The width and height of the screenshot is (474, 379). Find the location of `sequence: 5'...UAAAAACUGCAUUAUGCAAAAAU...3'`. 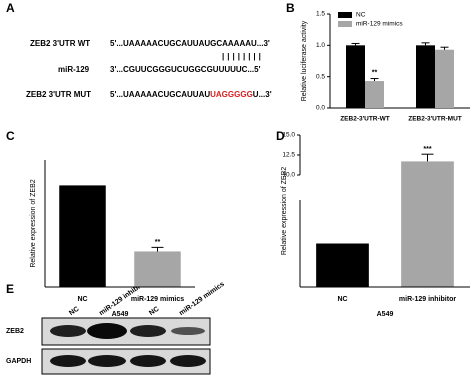

sequence: 5'...UAAAAACUGCAUUAUGCAAAAAU...3' is located at coordinates (190, 43).